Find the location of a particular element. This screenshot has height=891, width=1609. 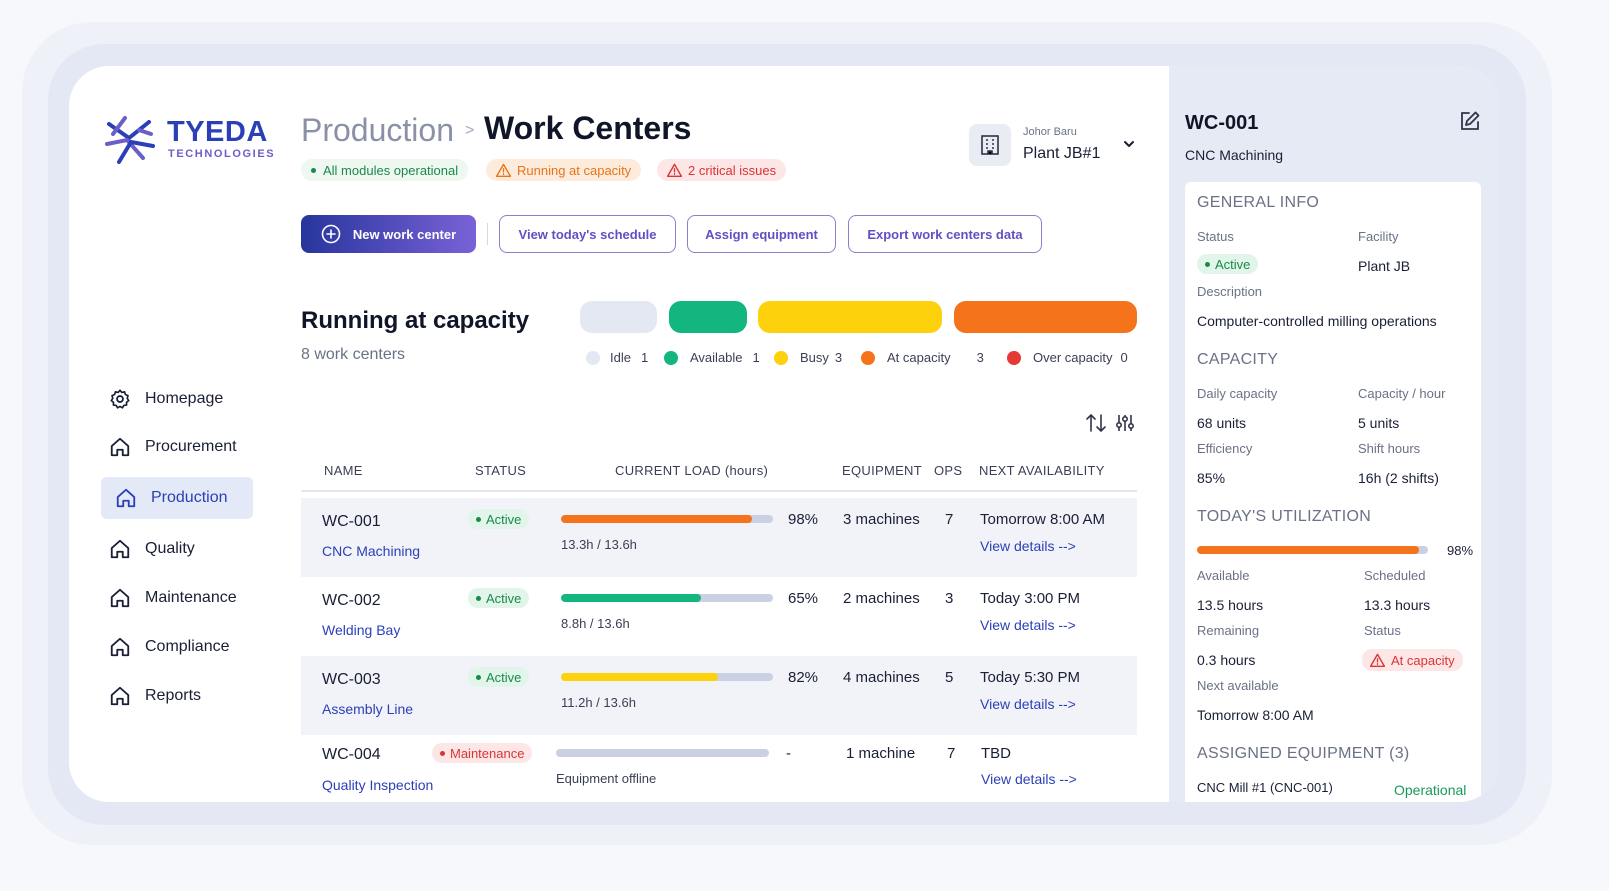

sort-icon is located at coordinates (1096, 423).